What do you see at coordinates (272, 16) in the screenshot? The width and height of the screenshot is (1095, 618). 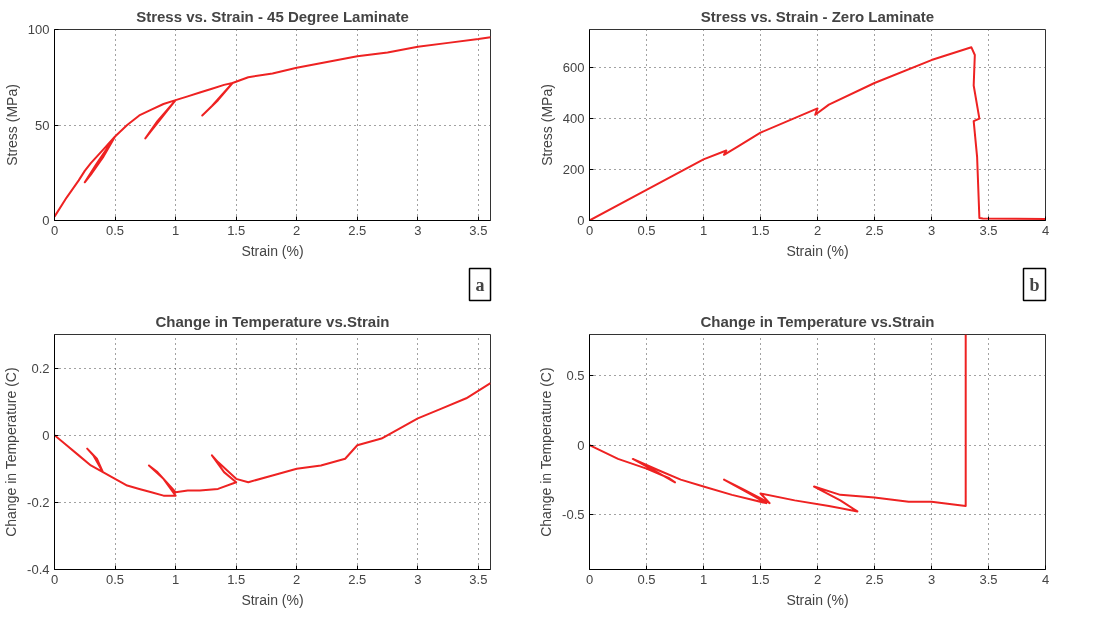 I see `chart-title: Stress vs. Strain - 45 Degree Laminate` at bounding box center [272, 16].